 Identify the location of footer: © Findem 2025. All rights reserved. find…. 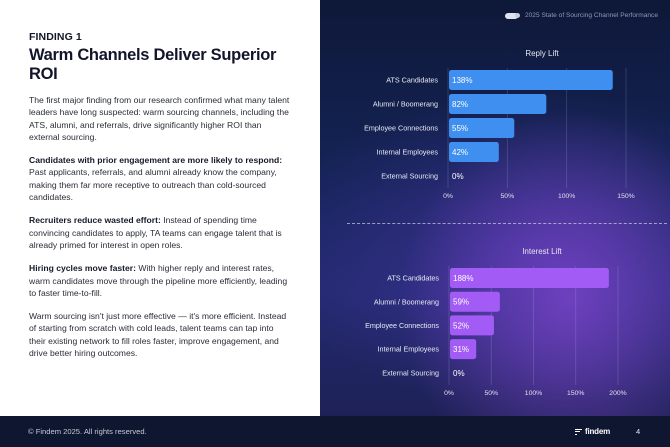
(335, 431).